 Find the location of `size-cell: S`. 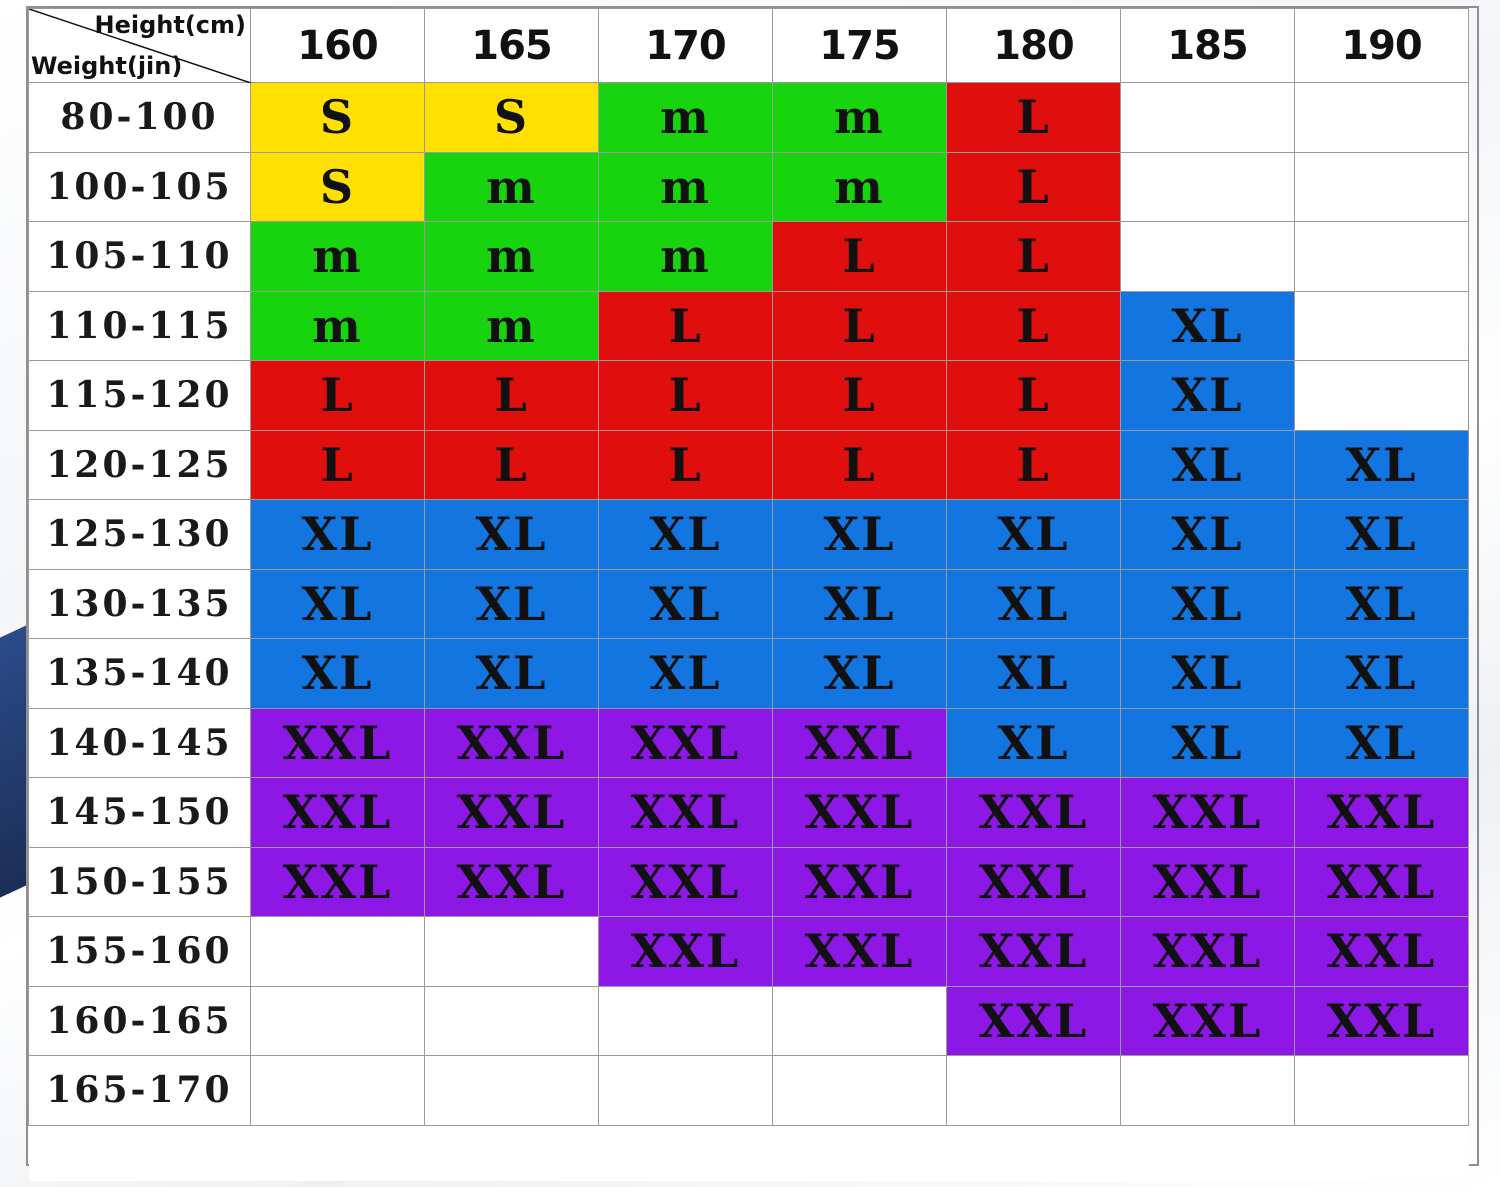

size-cell: S is located at coordinates (337, 186).